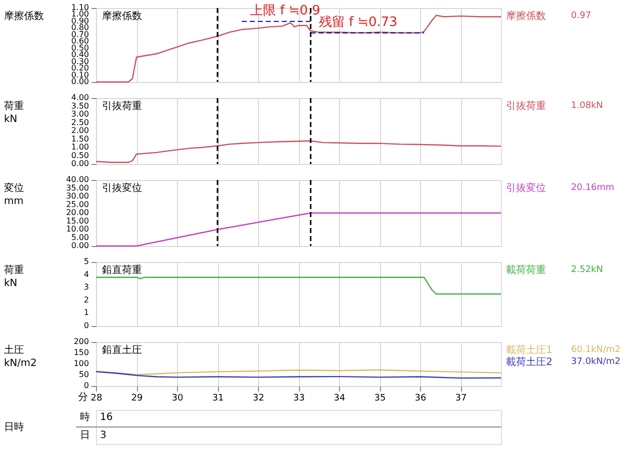 Image resolution: width=628 pixels, height=475 pixels. What do you see at coordinates (122, 106) in the screenshot?
I see `chart-title: 引抜荷重` at bounding box center [122, 106].